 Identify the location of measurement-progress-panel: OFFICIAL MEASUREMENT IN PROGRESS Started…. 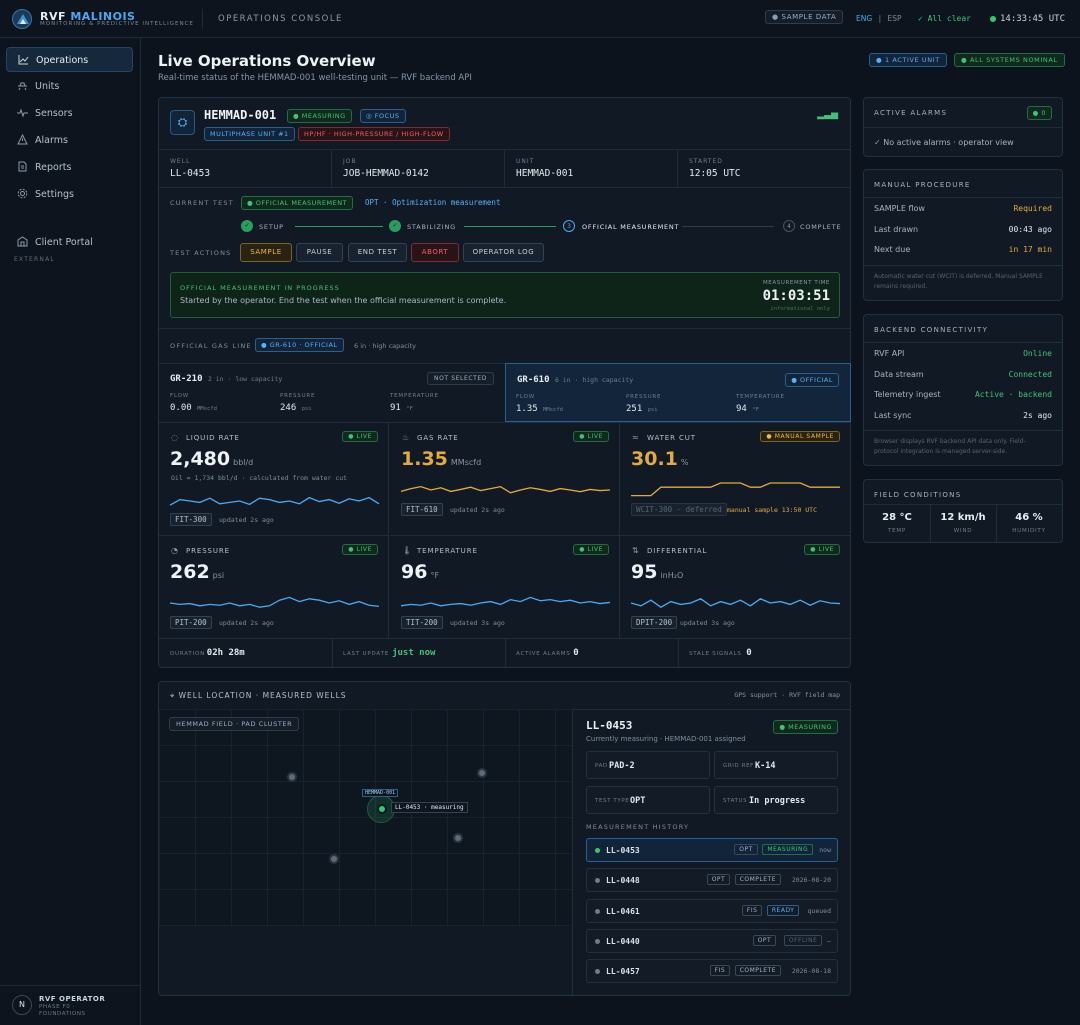
(505, 295).